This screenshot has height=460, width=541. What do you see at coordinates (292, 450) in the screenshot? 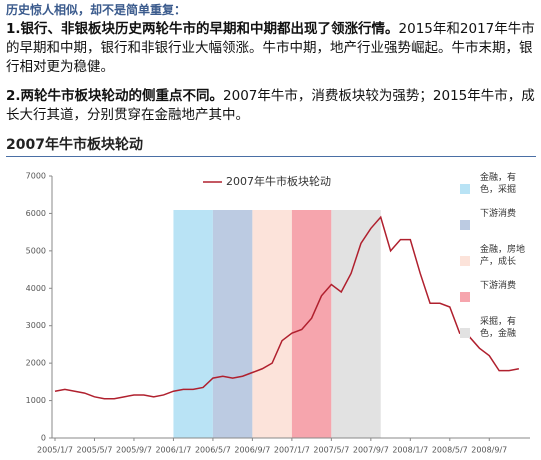
I see `x-tick-label: 2007/1/7` at bounding box center [292, 450].